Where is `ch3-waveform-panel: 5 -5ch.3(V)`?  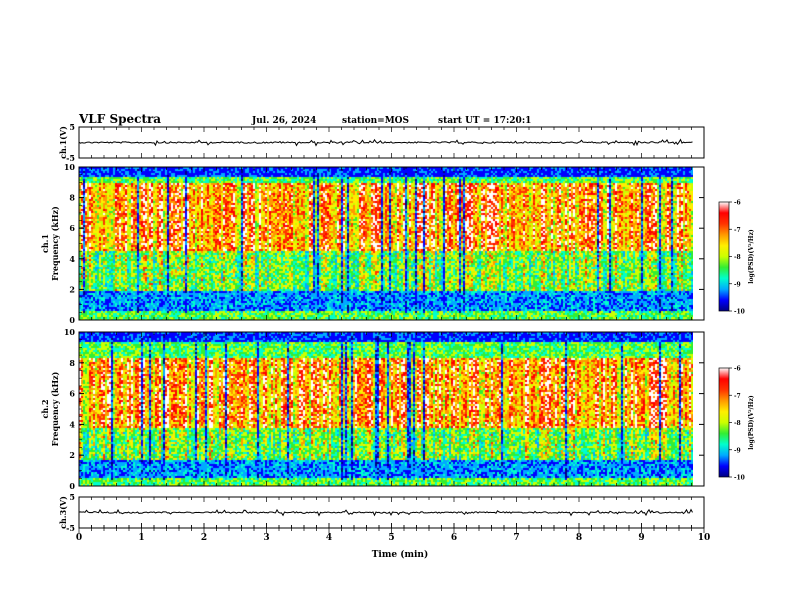
ch3-waveform-panel: 5 -5ch.3(V) is located at coordinates (381, 512).